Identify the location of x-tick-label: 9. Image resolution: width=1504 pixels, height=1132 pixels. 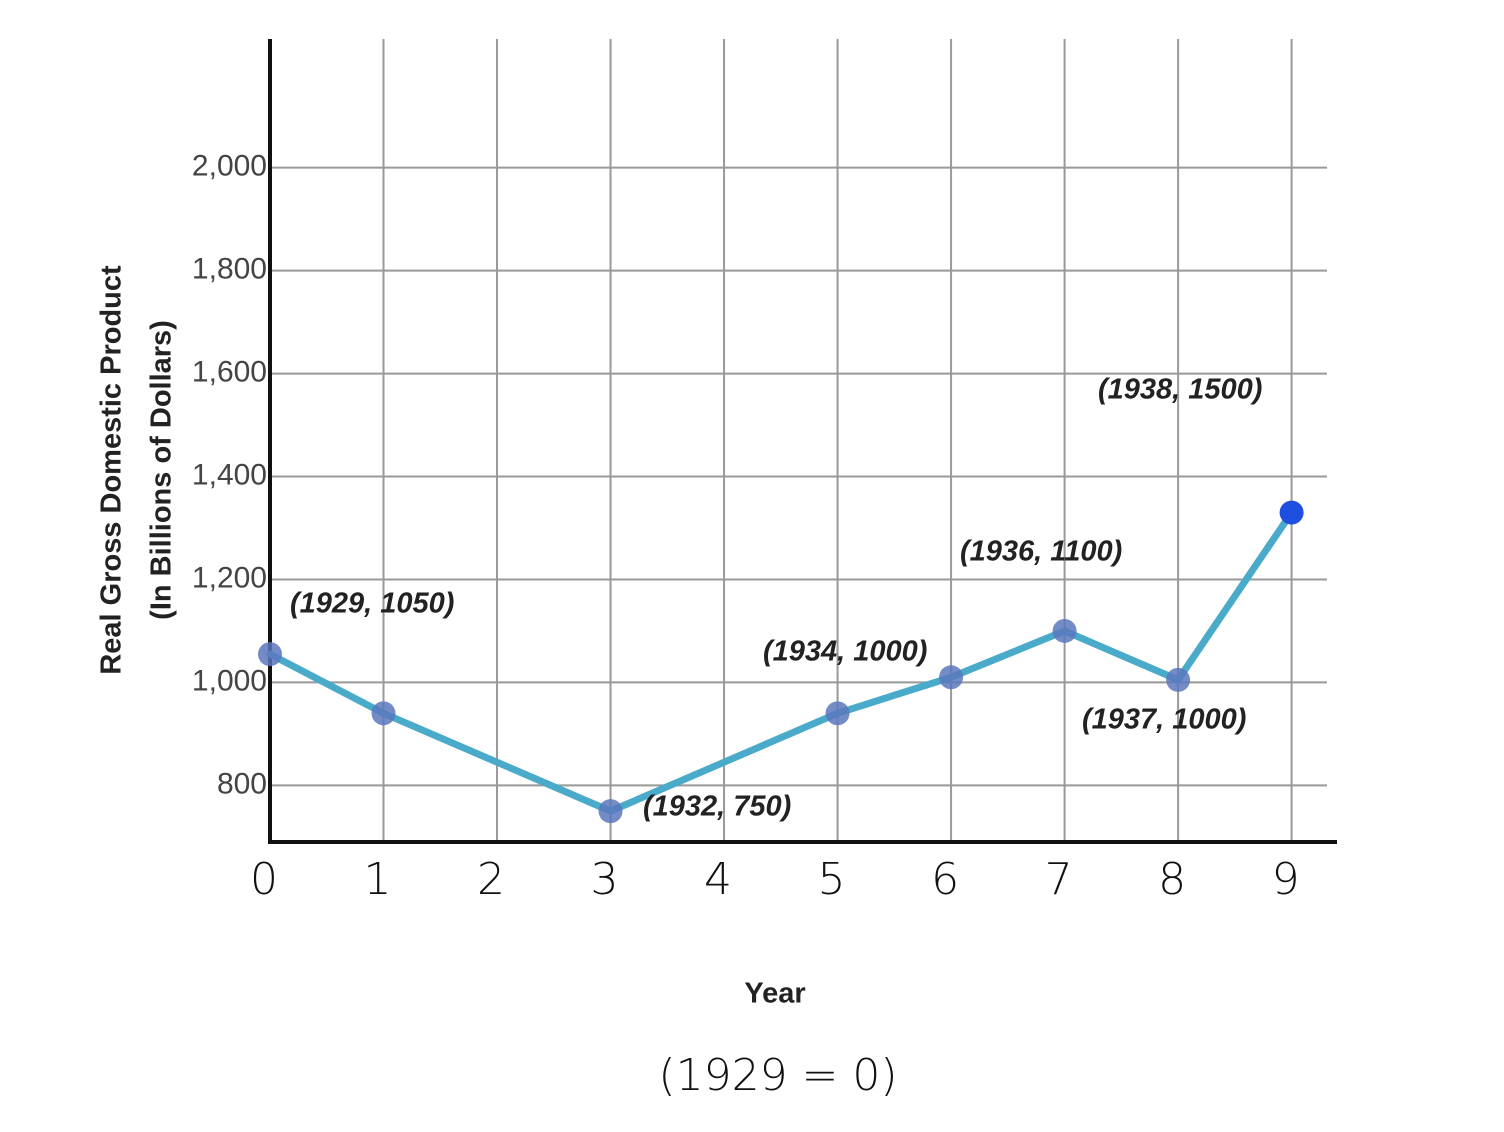
(1286, 879).